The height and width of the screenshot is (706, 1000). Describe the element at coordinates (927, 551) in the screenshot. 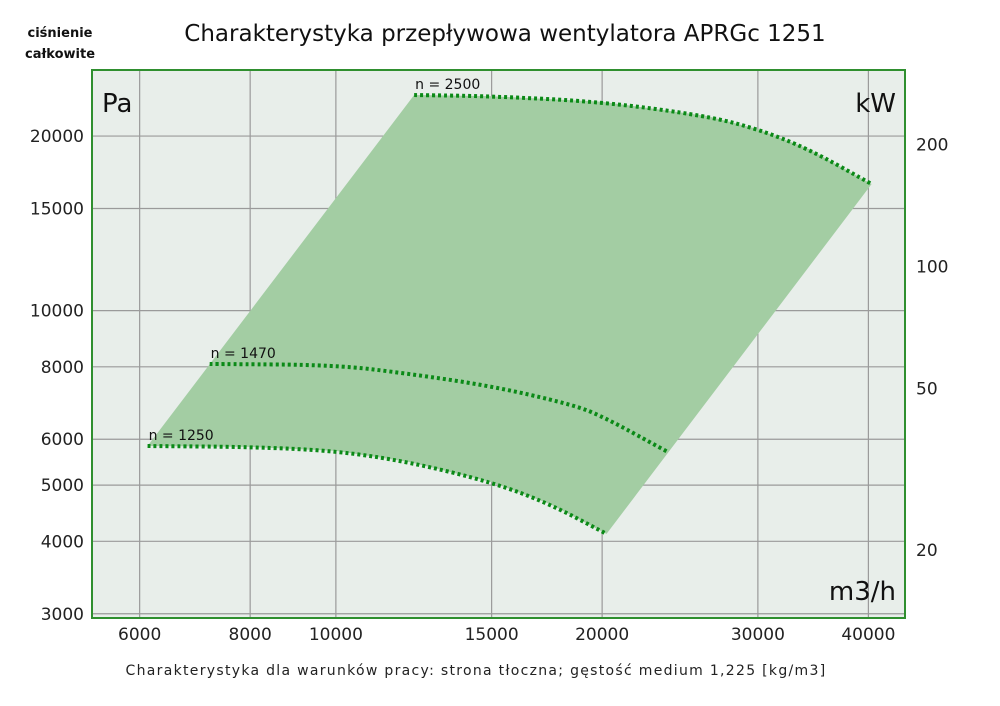

I see `y2-tick-label: 20` at that location.